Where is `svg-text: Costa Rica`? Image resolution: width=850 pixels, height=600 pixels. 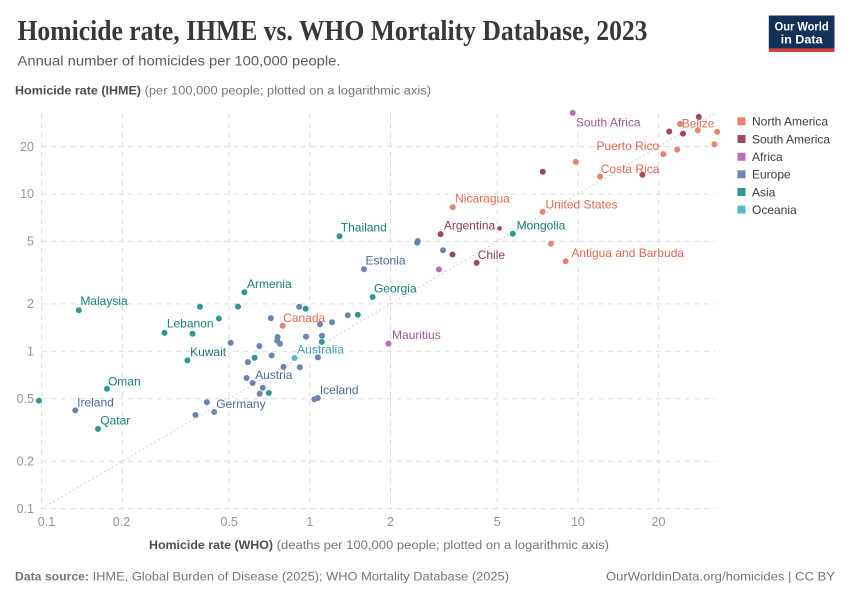 svg-text: Costa Rica is located at coordinates (630, 169).